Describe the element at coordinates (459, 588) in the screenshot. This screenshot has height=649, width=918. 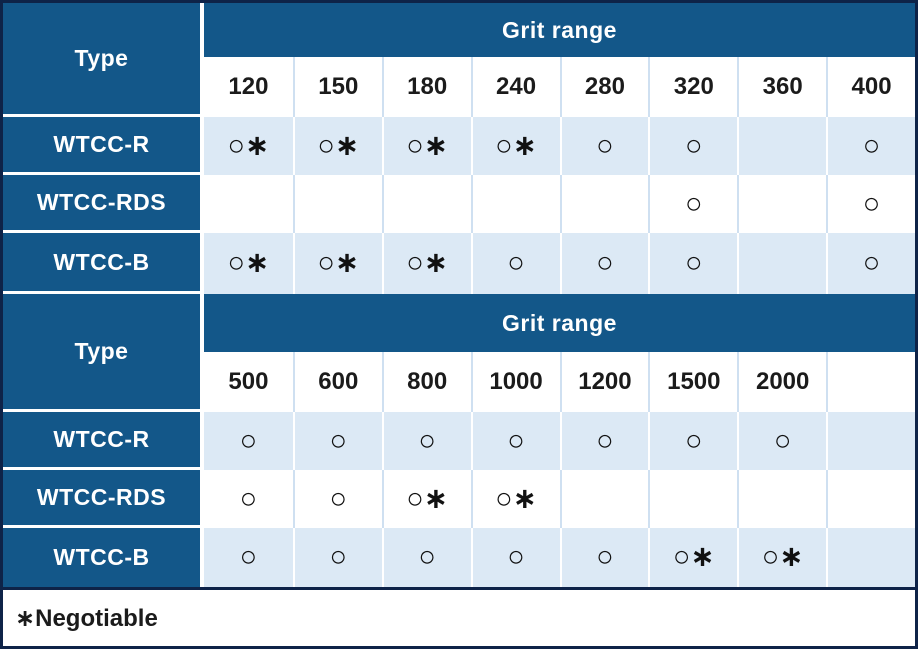
I see `footer-divider` at that location.